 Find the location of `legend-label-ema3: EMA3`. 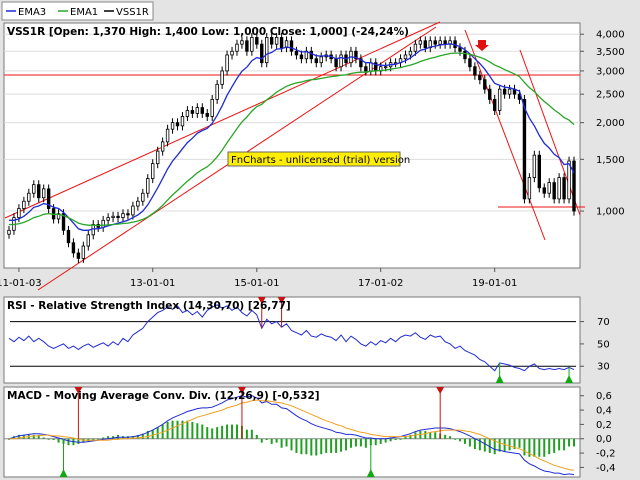

legend-label-ema3: EMA3 is located at coordinates (32, 12).